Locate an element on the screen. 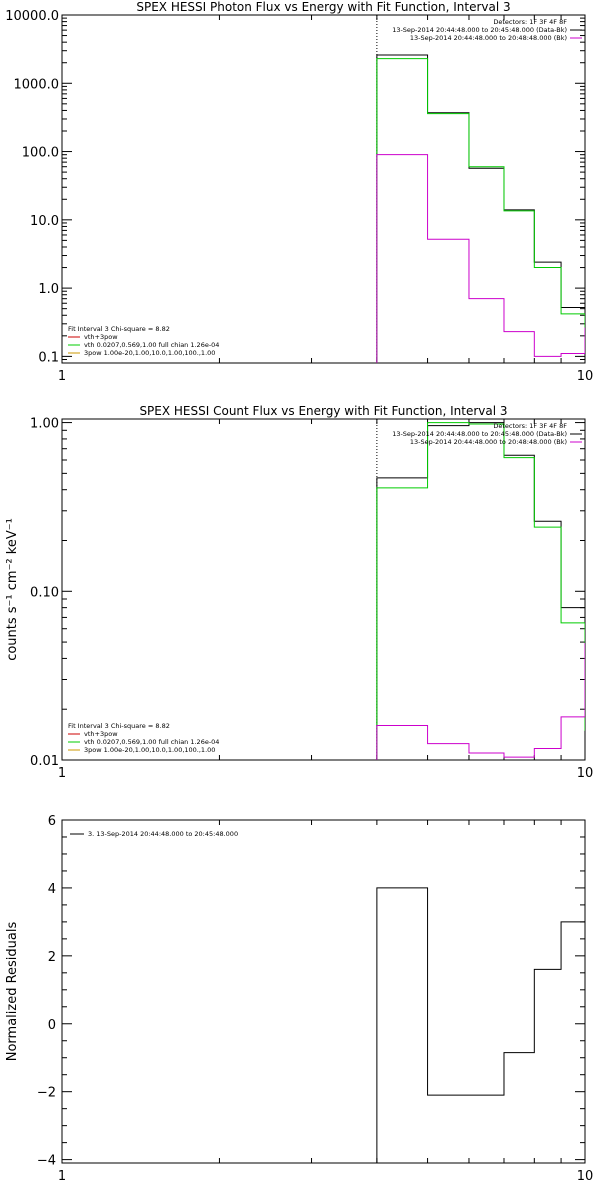 The image size is (600, 1200). y-tick-label: 0.01 is located at coordinates (44, 761).